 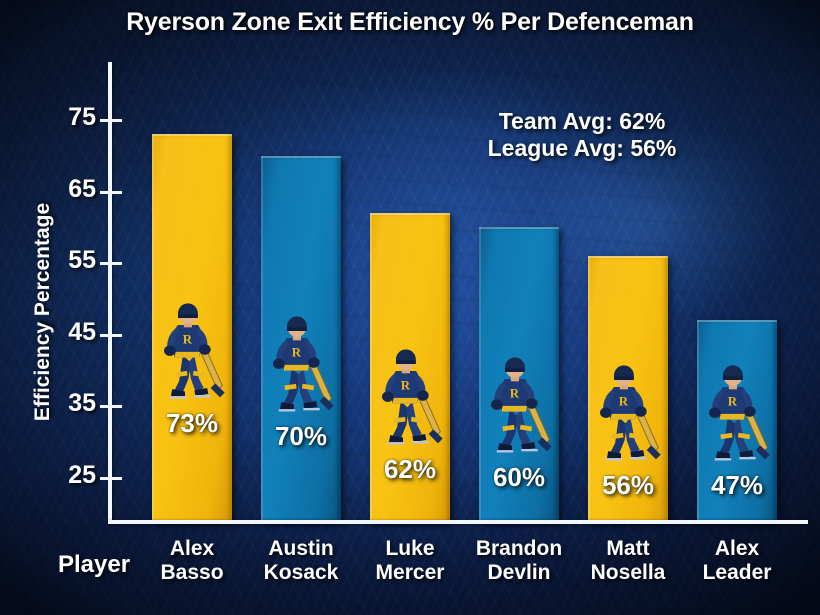 I want to click on x-axis-category-label: Matt Nosella, so click(x=628, y=561).